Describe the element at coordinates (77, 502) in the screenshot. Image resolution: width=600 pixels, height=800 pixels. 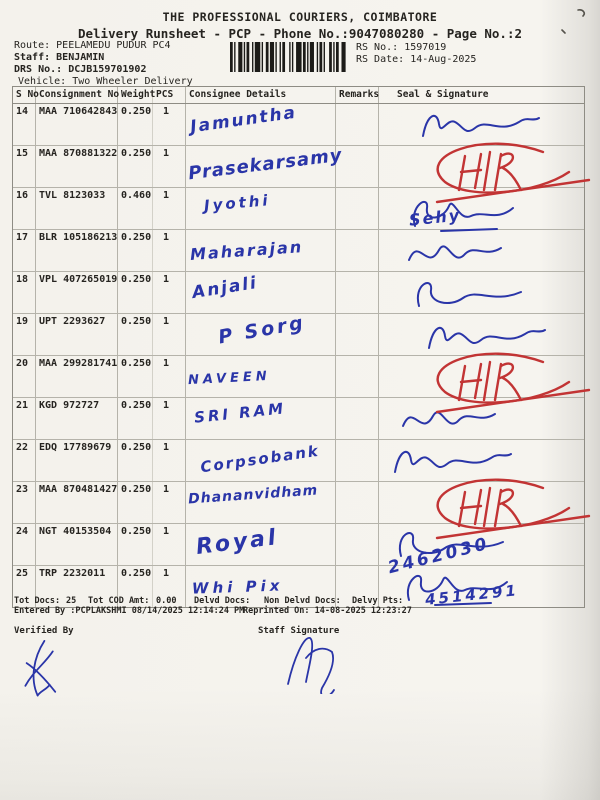
I see `cell-consignment-no: MAA 870481427` at that location.